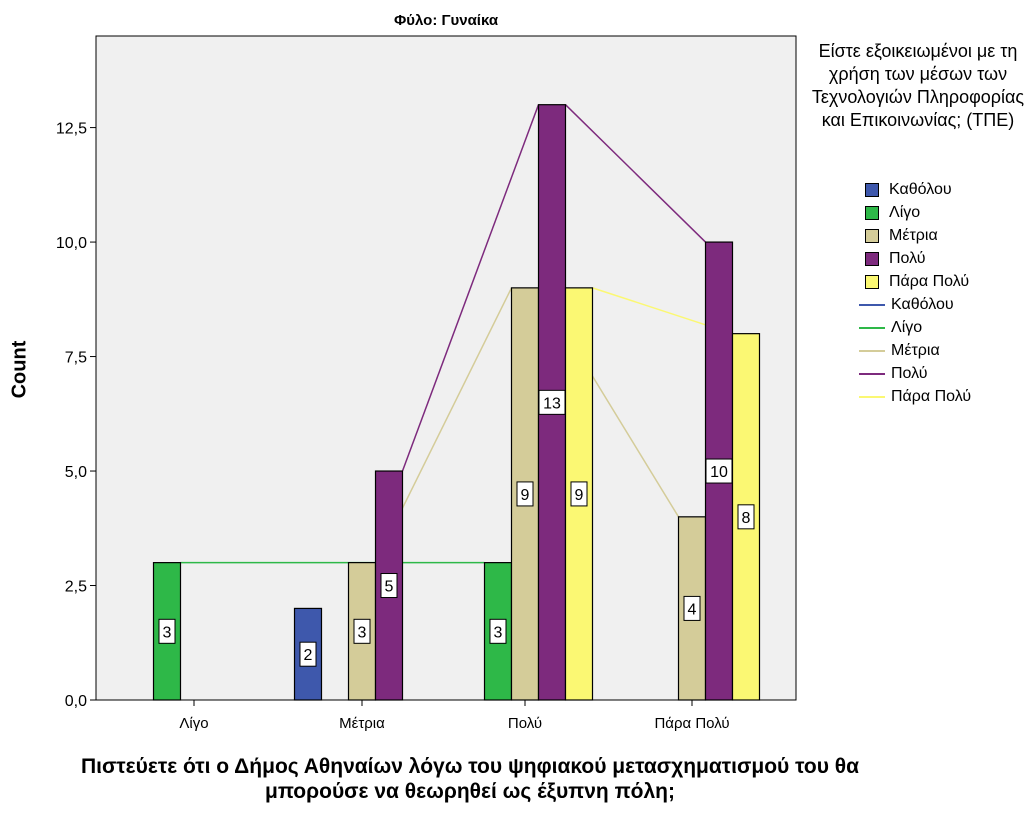 The height and width of the screenshot is (832, 1036). I want to click on y-tick-label: 0,0, so click(76, 701).